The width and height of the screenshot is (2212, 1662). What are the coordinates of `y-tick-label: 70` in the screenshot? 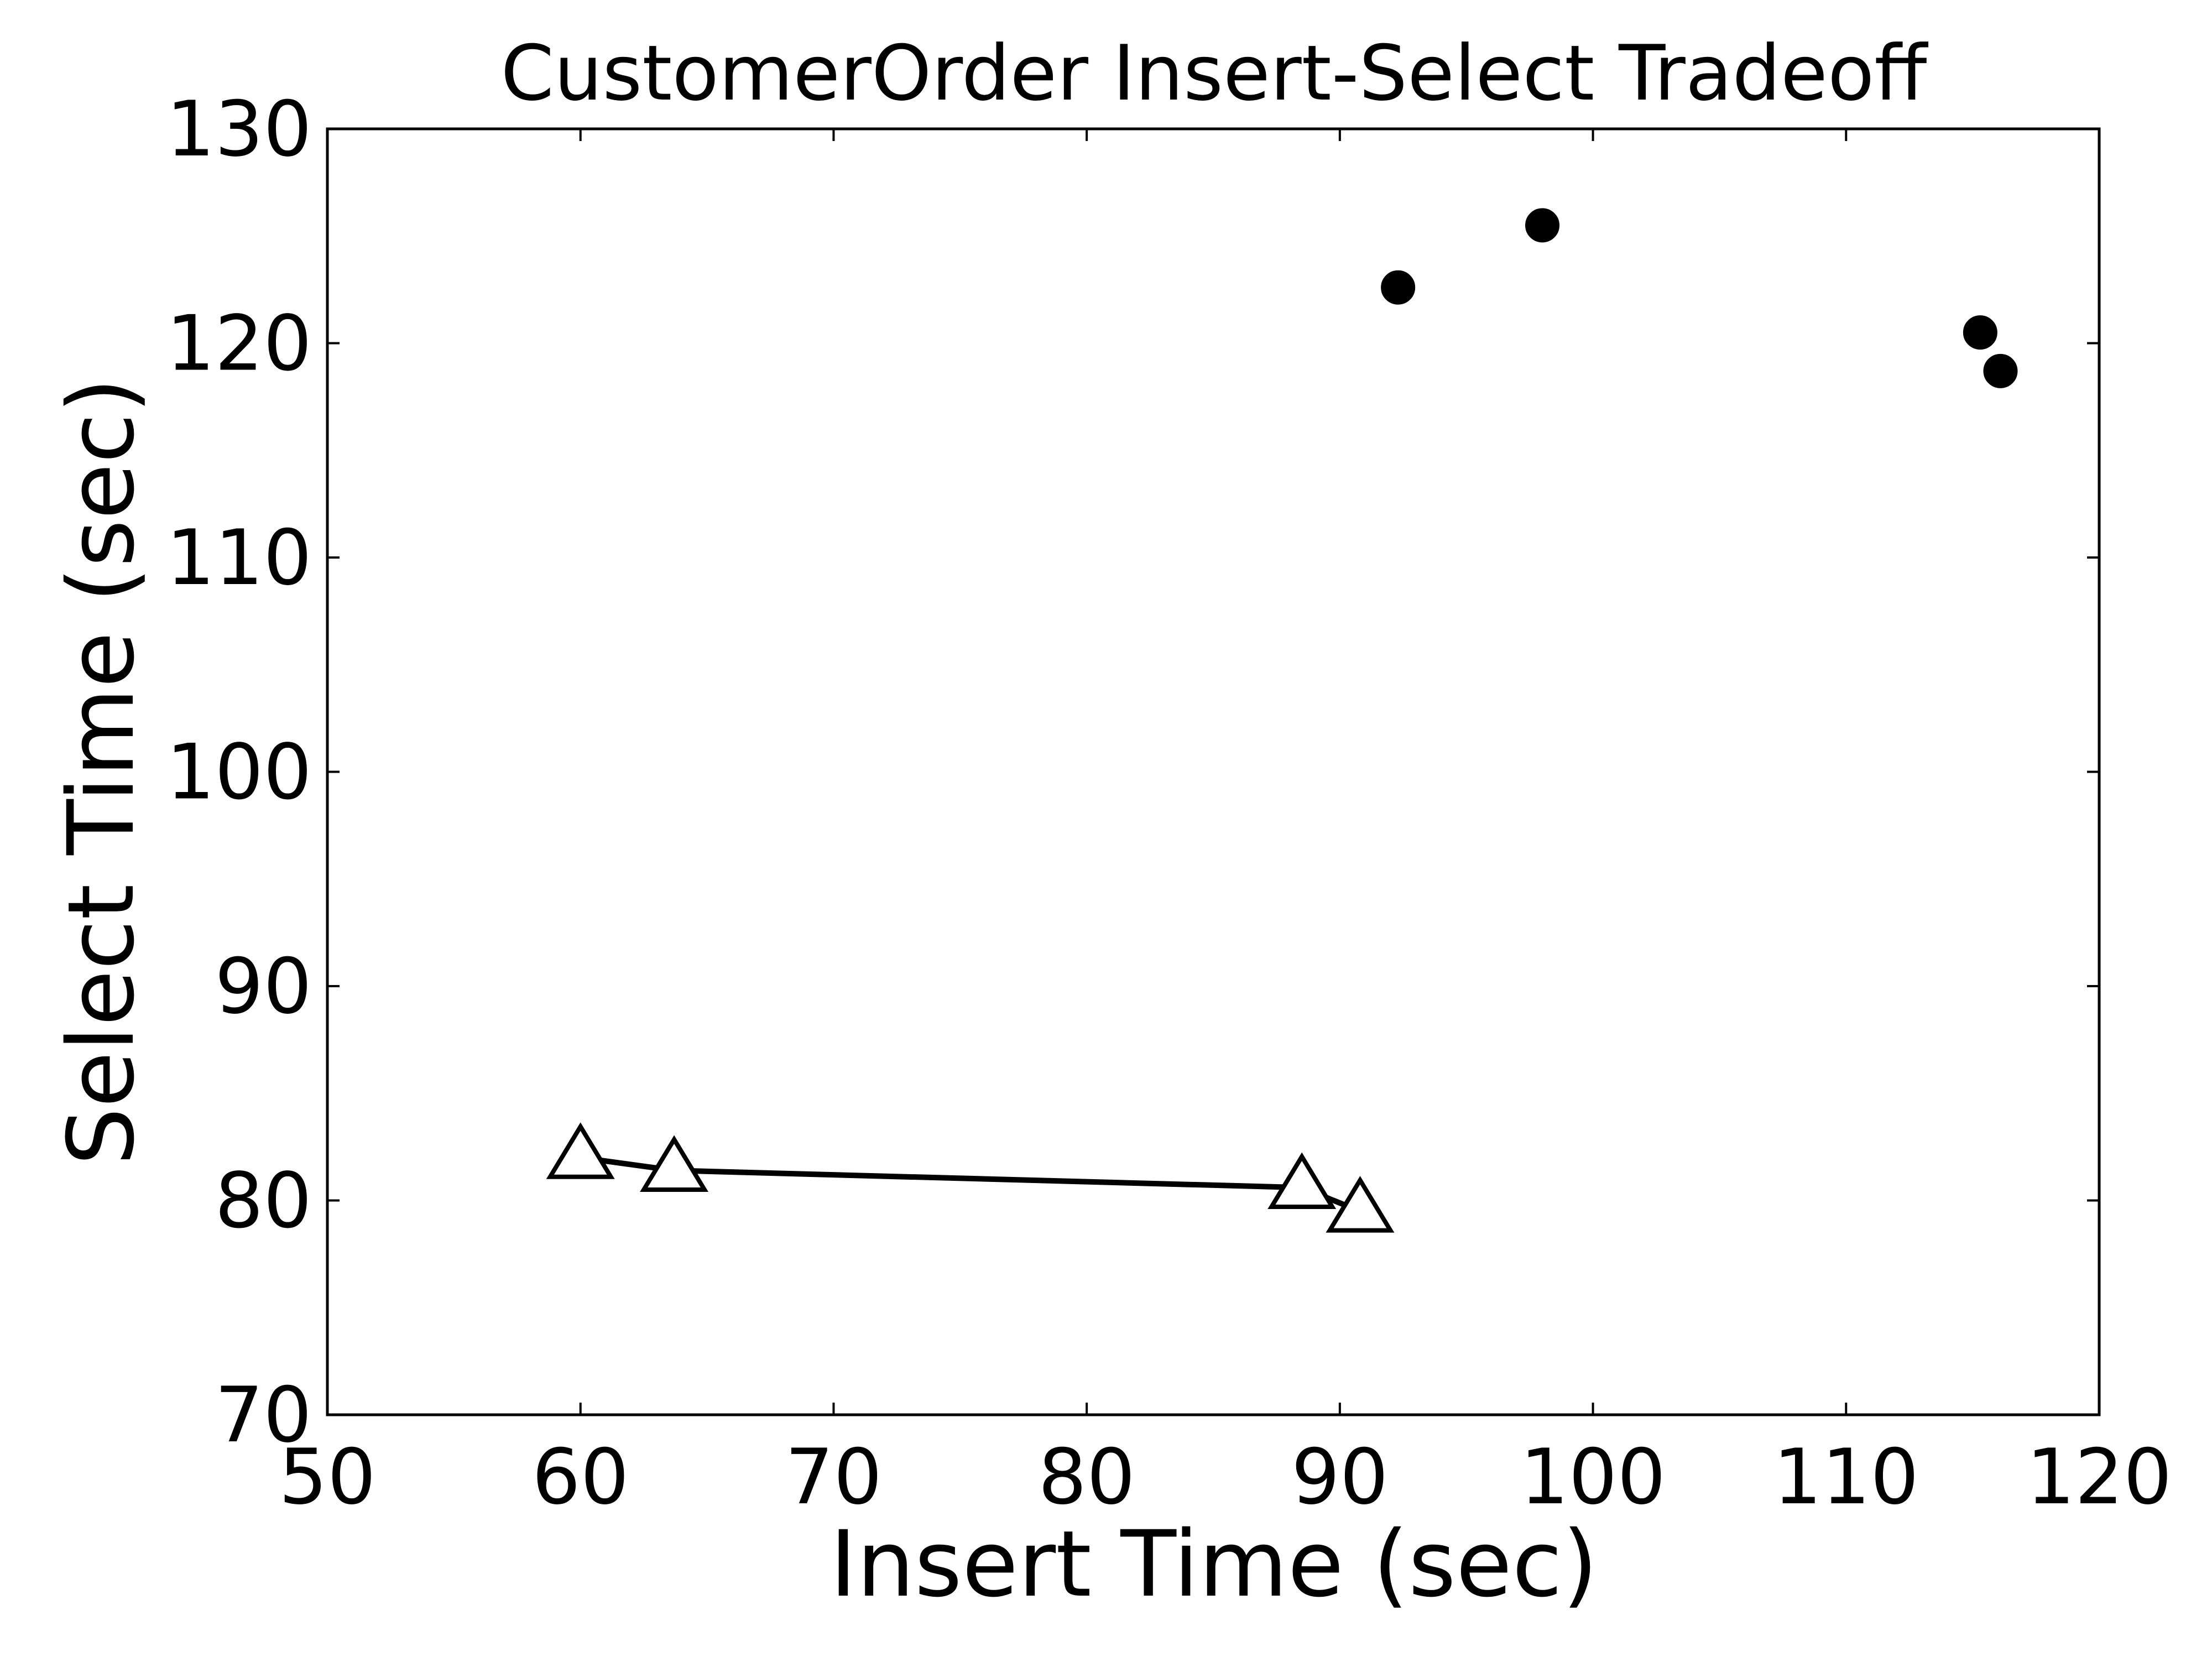 It's located at (264, 1415).